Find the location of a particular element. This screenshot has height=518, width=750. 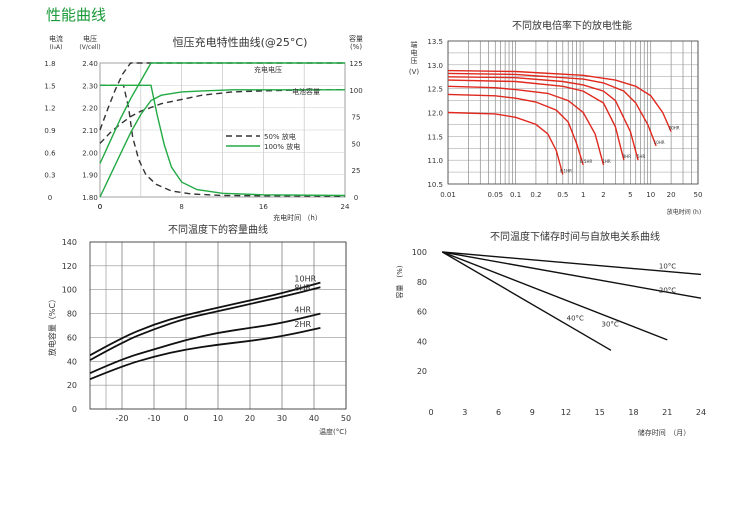

storage-y-tick: 100 is located at coordinates (419, 252).